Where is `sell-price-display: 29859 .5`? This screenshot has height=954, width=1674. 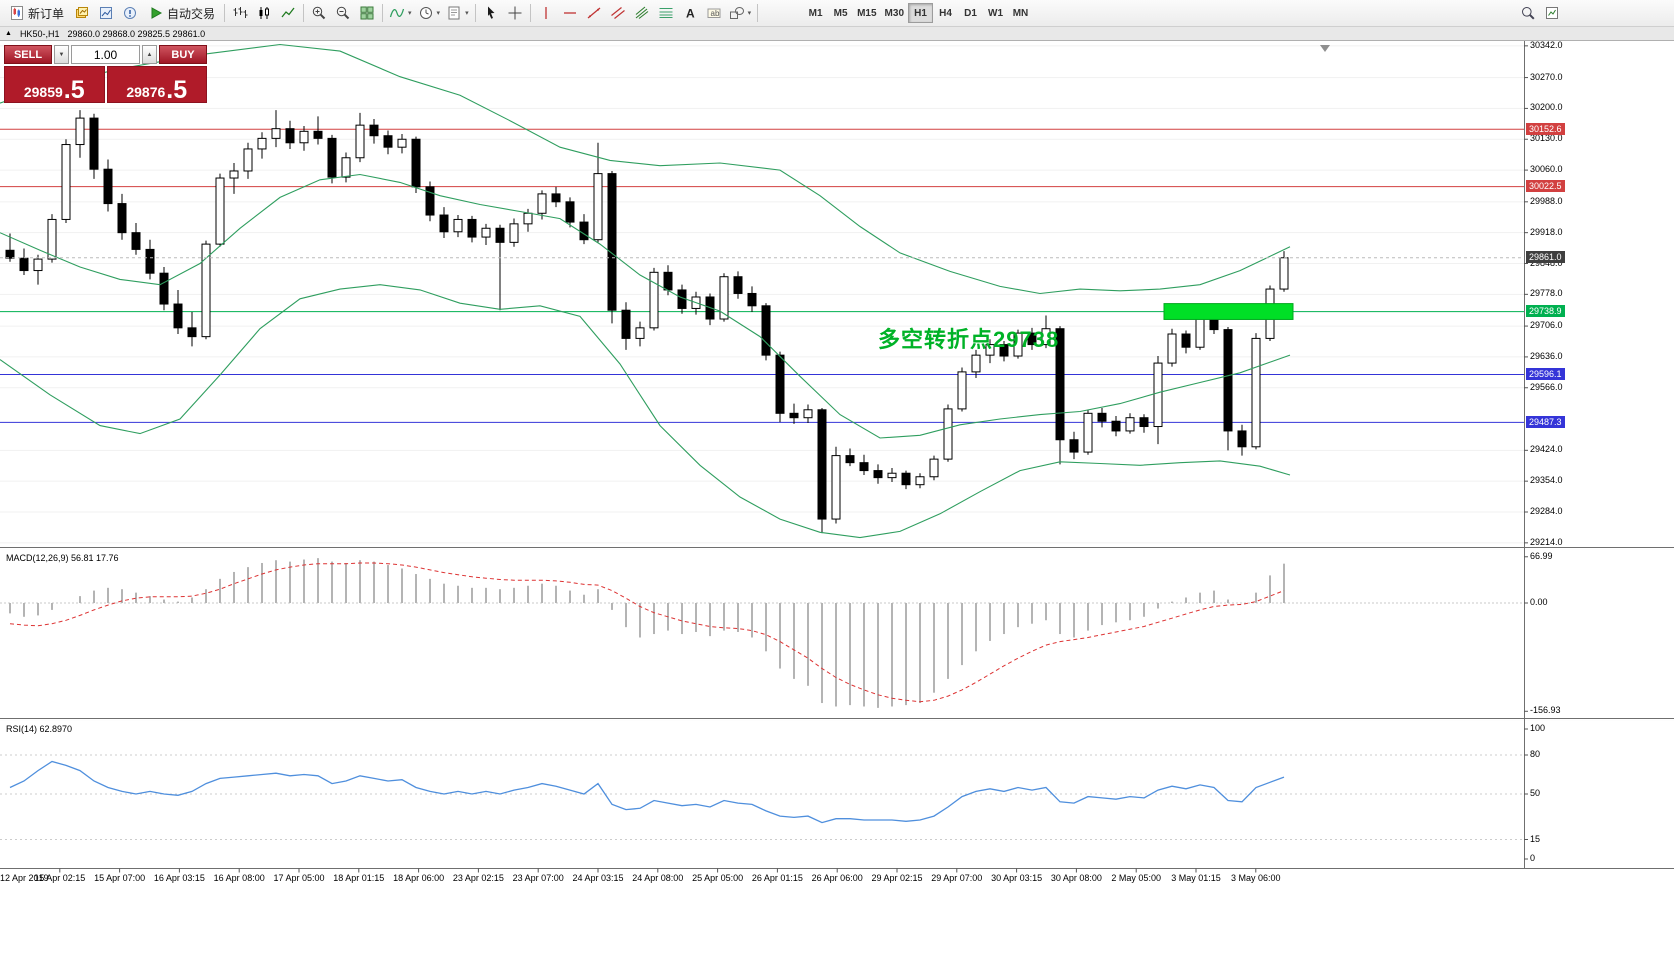 sell-price-display: 29859 .5 is located at coordinates (54, 84).